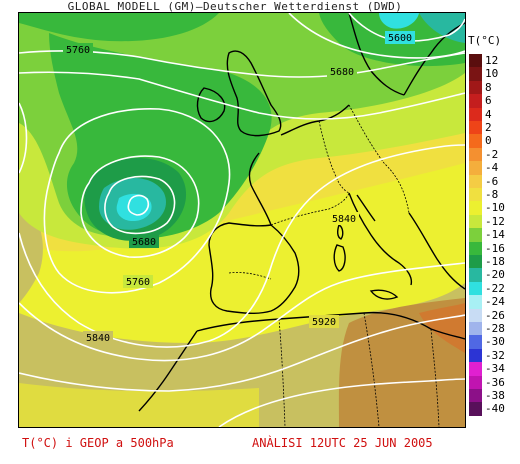 This screenshot has width=520, height=464. Describe the element at coordinates (488, 101) in the screenshot. I see `legend-label: 6` at that location.